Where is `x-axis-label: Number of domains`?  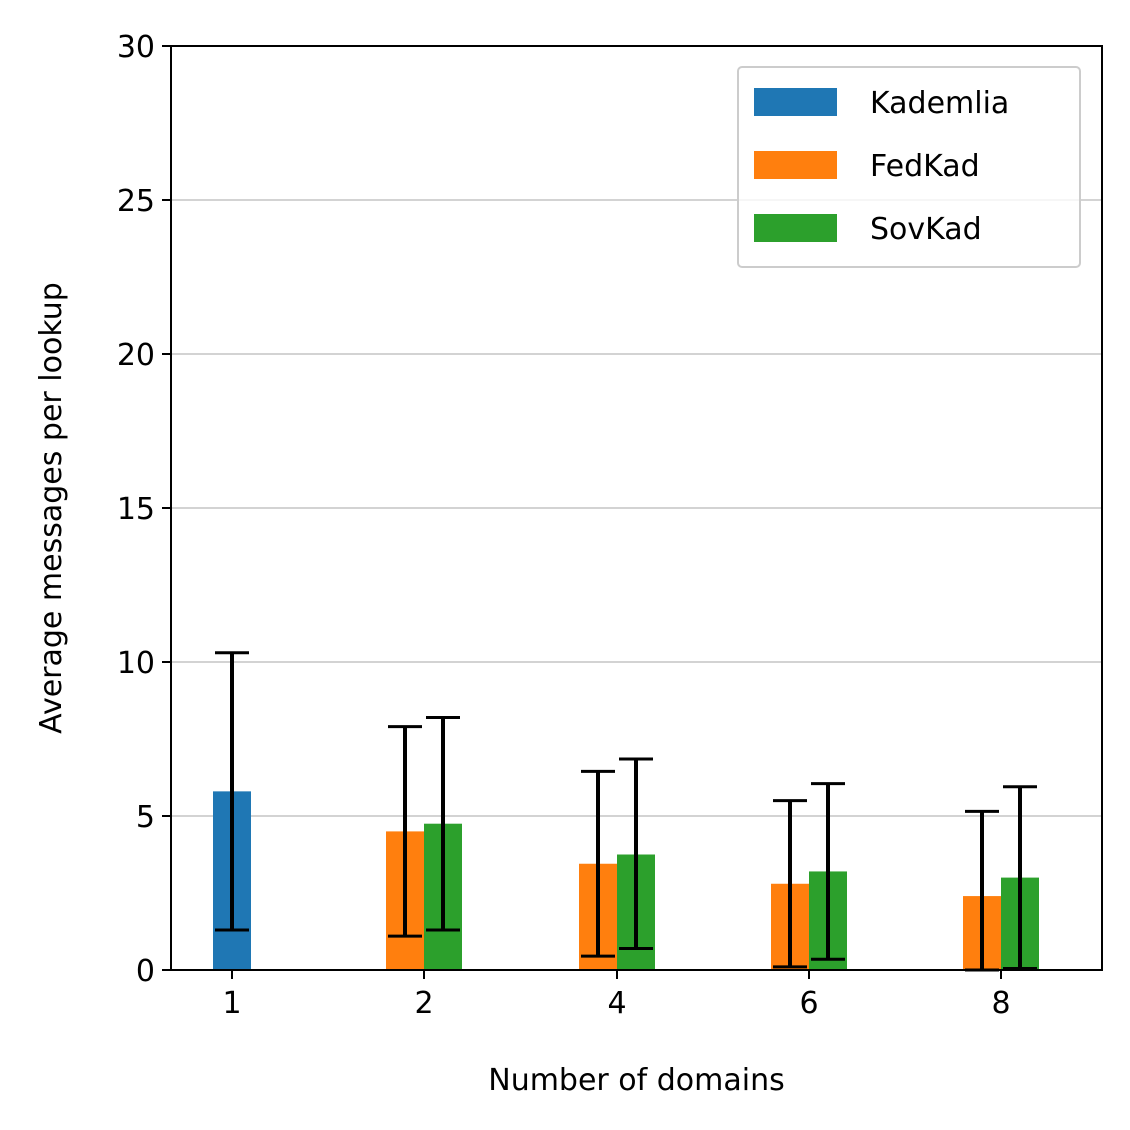 x-axis-label: Number of domains is located at coordinates (636, 1080).